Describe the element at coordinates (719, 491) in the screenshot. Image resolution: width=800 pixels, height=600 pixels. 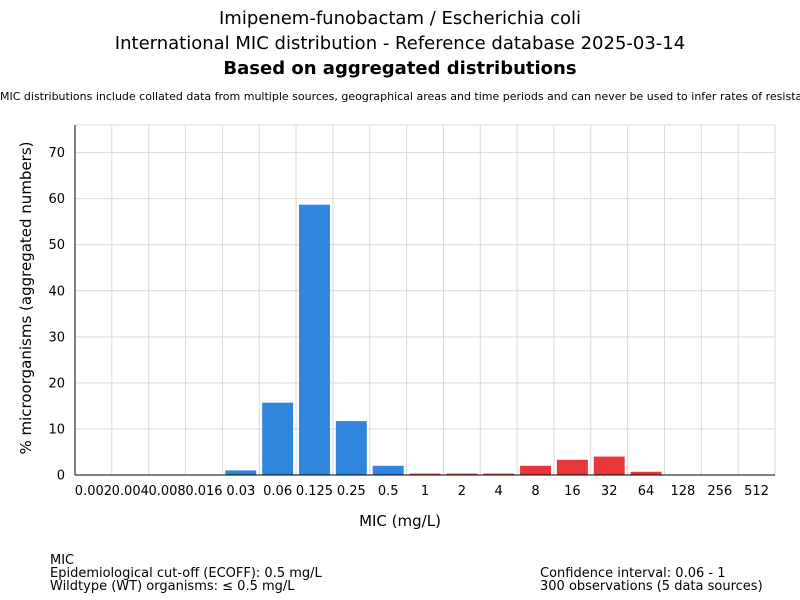
I see `x-tick-label: 256` at that location.